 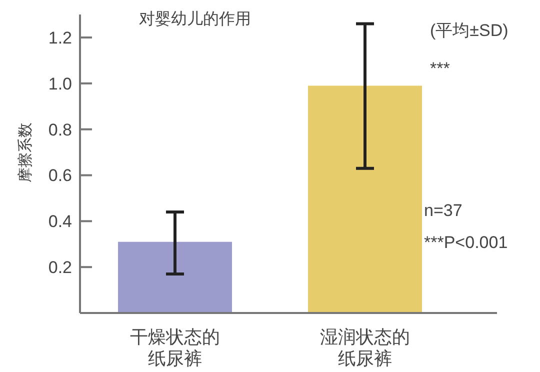 What do you see at coordinates (60, 84) in the screenshot?
I see `y-tick-label: 1.0` at bounding box center [60, 84].